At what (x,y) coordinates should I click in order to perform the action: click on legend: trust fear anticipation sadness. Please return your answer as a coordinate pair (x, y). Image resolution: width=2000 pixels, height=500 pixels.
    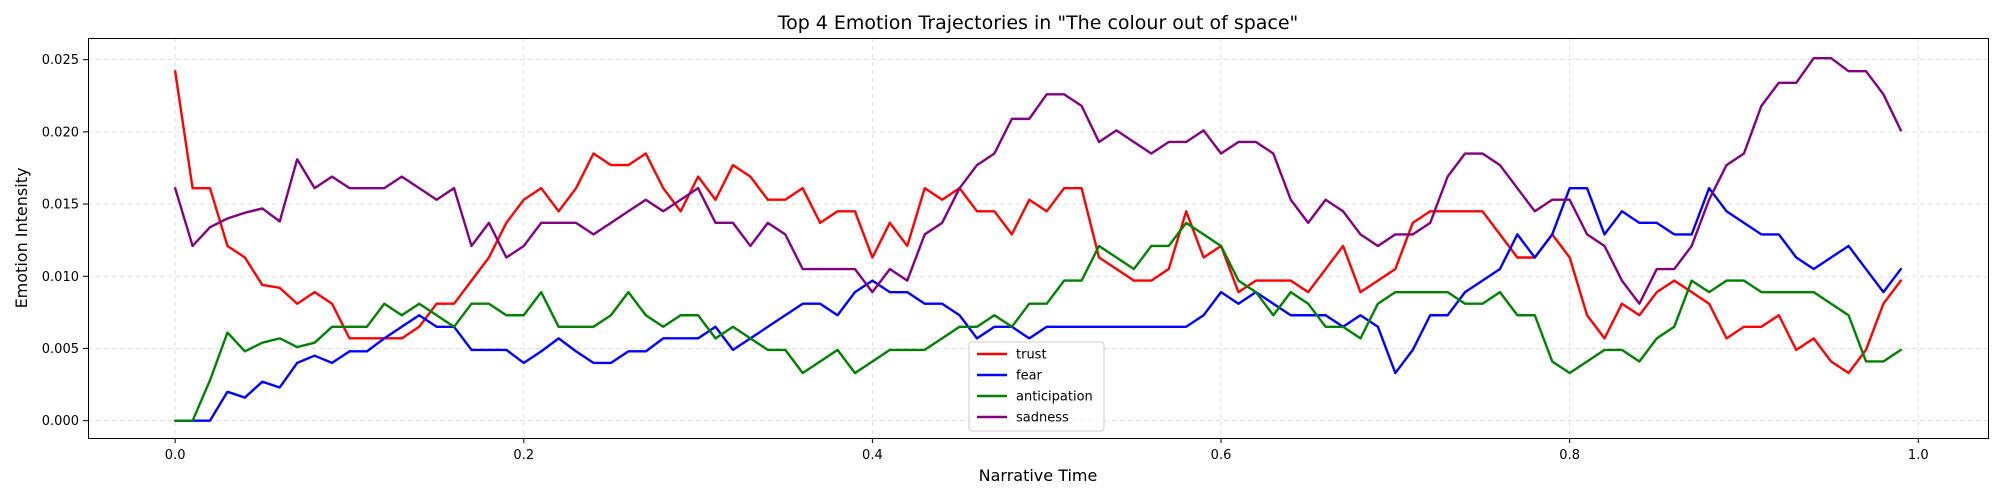
    Looking at the image, I should click on (1036, 386).